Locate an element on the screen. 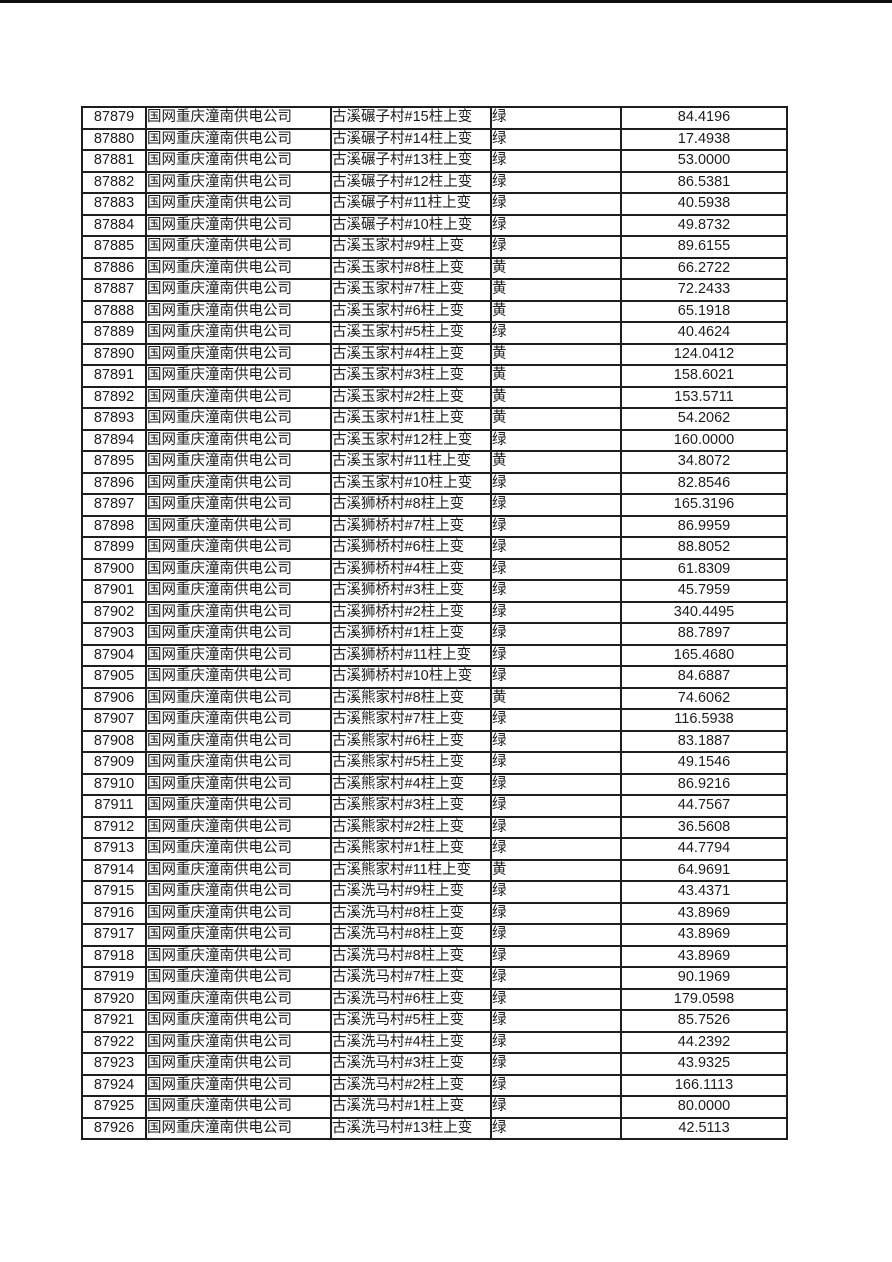 Image resolution: width=892 pixels, height=1262 pixels. cell-record-id: 87890 is located at coordinates (114, 354).